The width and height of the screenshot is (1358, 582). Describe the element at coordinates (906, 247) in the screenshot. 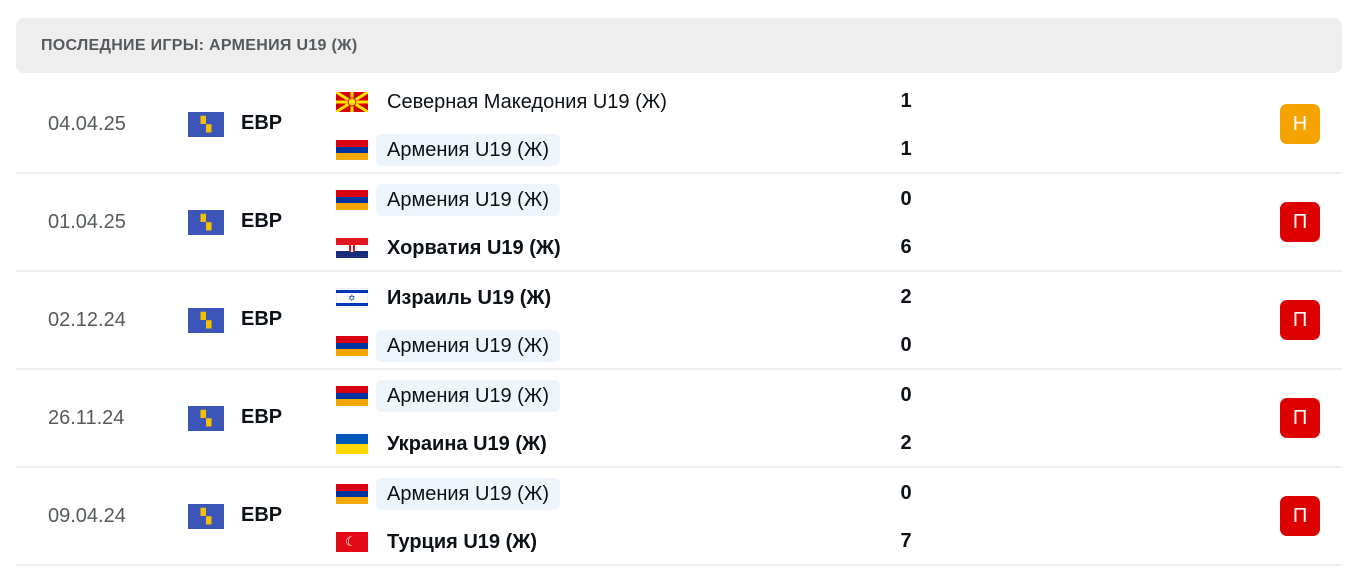

I see `away-score: 6` at that location.